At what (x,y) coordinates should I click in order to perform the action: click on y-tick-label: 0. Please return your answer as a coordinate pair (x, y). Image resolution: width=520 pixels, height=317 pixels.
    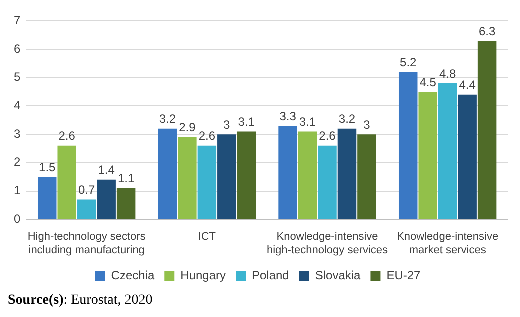
    Looking at the image, I should click on (17, 219).